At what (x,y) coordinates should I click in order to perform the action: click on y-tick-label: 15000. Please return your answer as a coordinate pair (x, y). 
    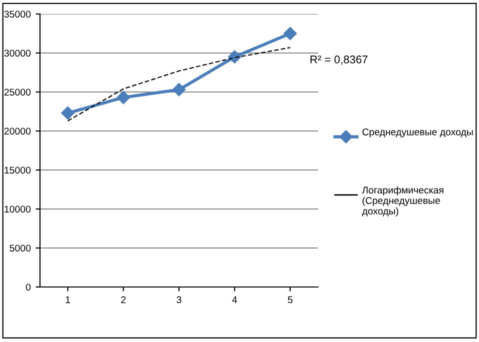
    Looking at the image, I should click on (17, 170).